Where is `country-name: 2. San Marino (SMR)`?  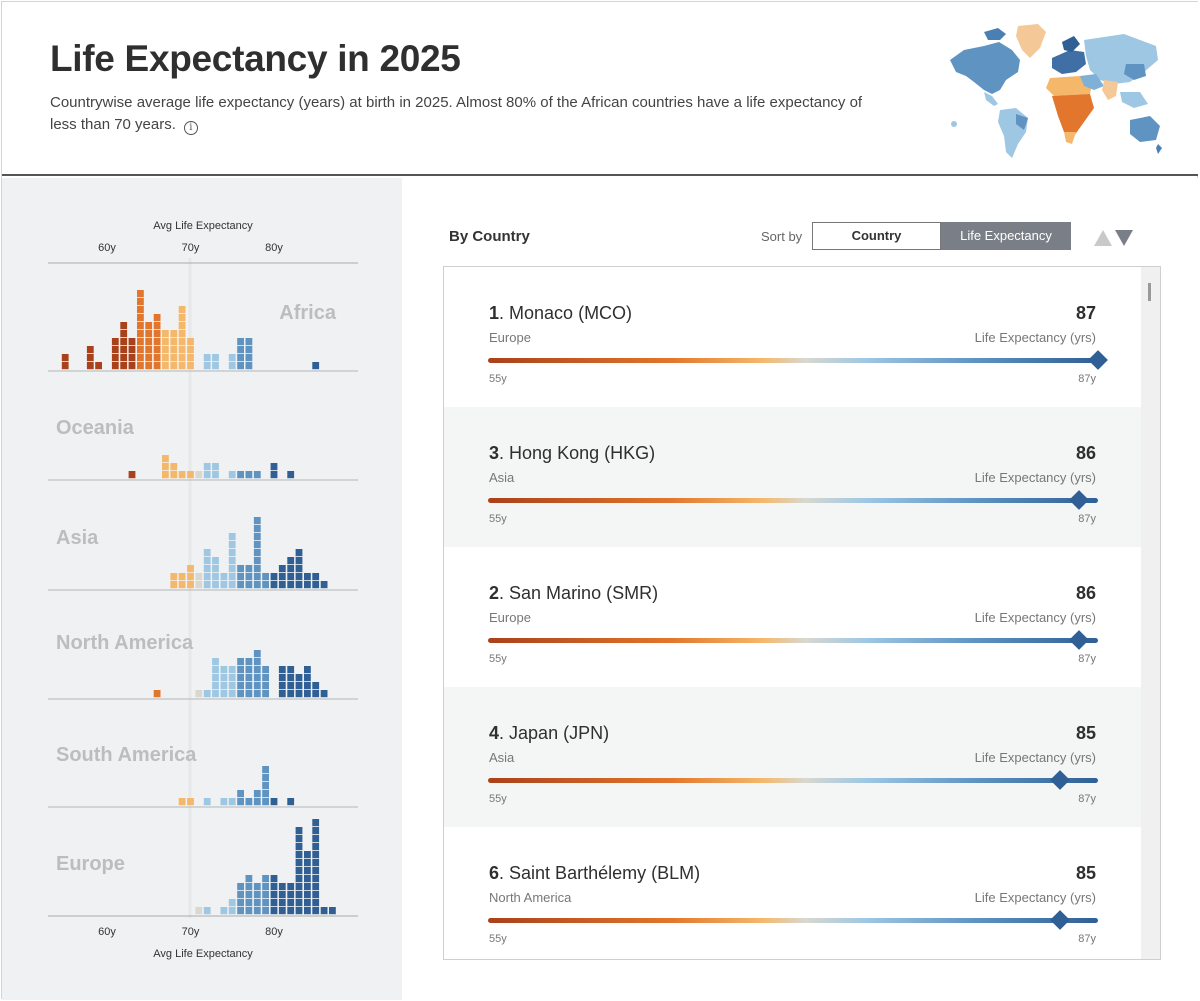
country-name: 2. San Marino (SMR) is located at coordinates (573, 593).